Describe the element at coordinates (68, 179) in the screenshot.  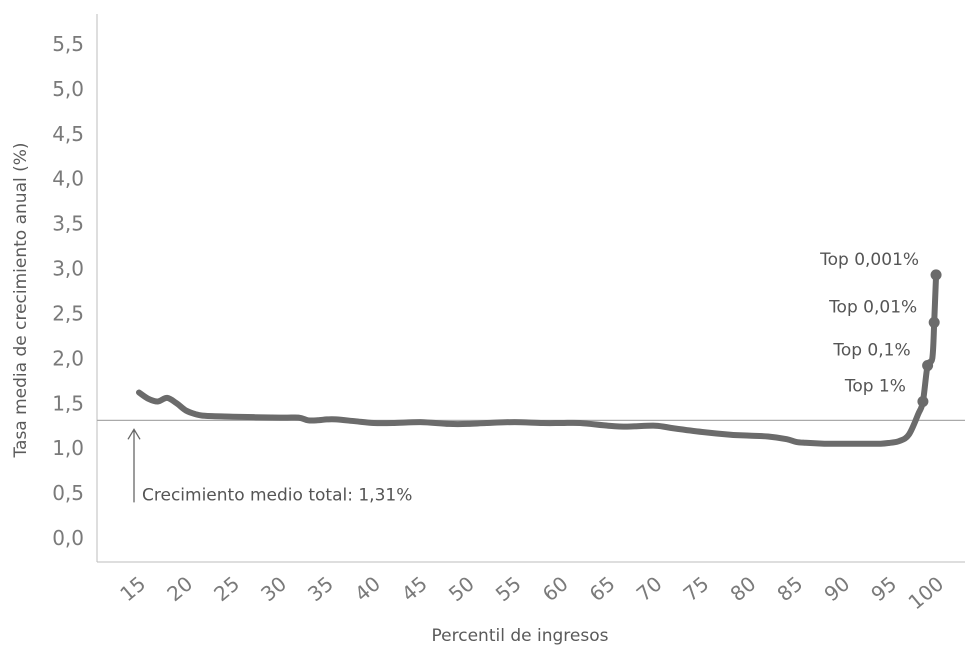
I see `y-tick-label: 4,0` at that location.